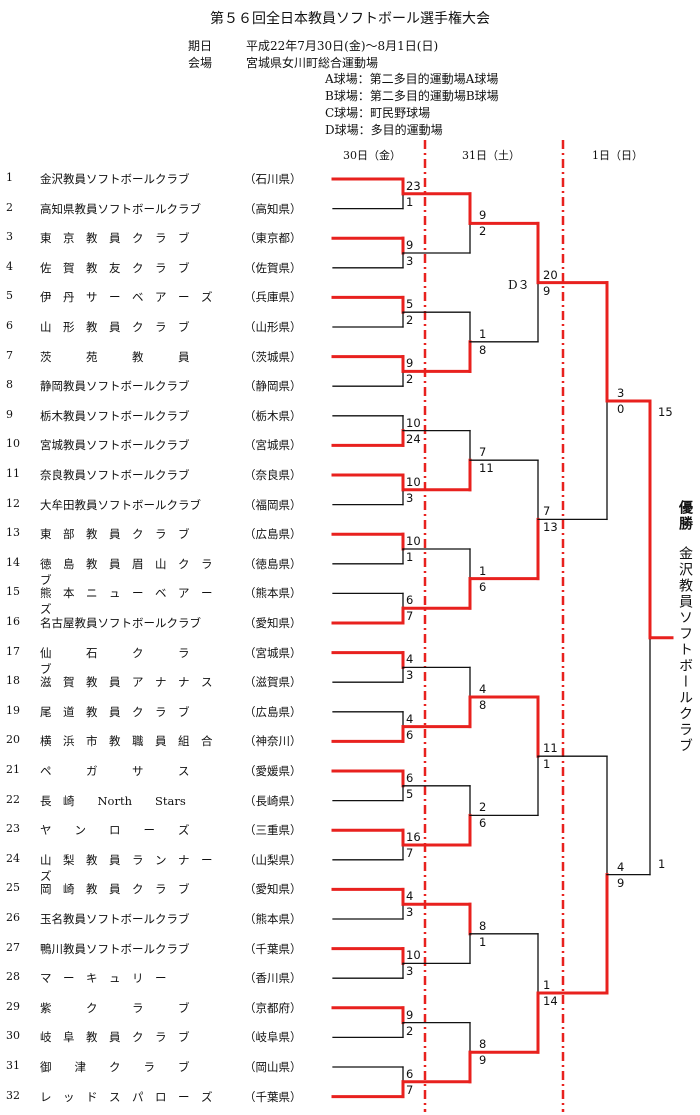 The width and height of the screenshot is (700, 1115). What do you see at coordinates (13, 1036) in the screenshot?
I see `team-number: 30` at bounding box center [13, 1036].